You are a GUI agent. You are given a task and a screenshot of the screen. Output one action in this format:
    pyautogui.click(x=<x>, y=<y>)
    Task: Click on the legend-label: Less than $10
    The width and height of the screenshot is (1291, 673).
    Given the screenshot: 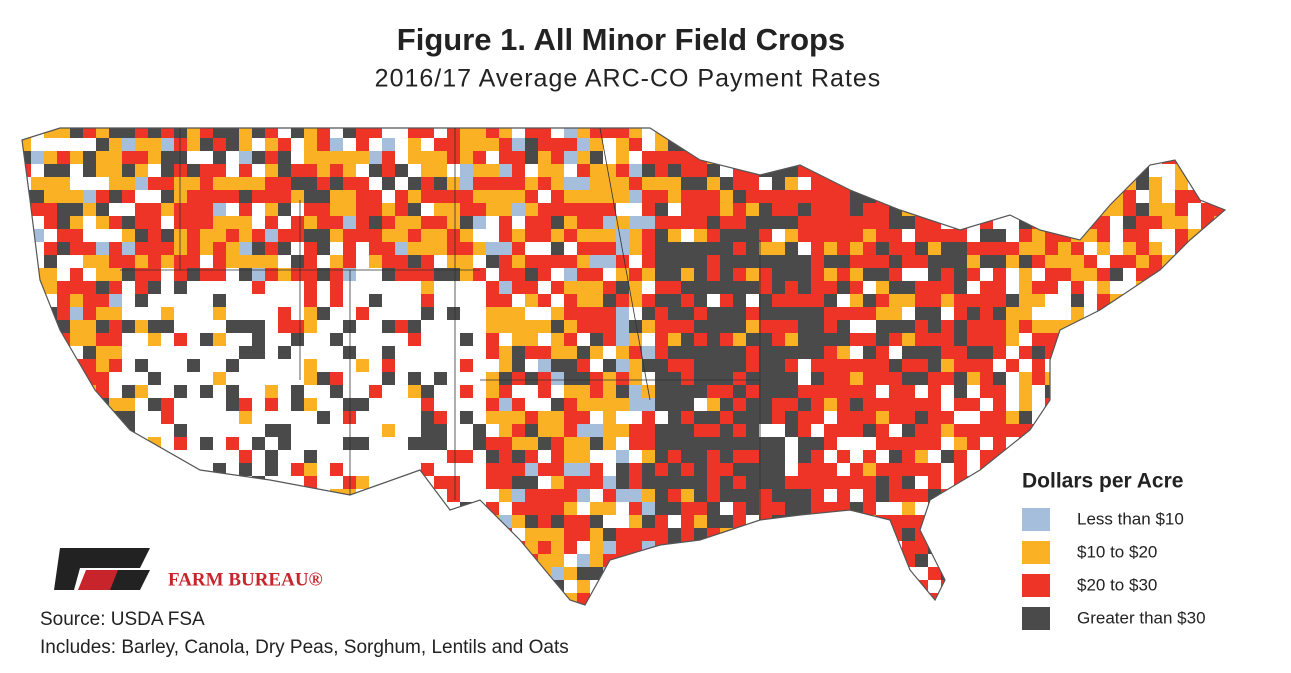 What is the action you would take?
    pyautogui.click(x=1130, y=518)
    